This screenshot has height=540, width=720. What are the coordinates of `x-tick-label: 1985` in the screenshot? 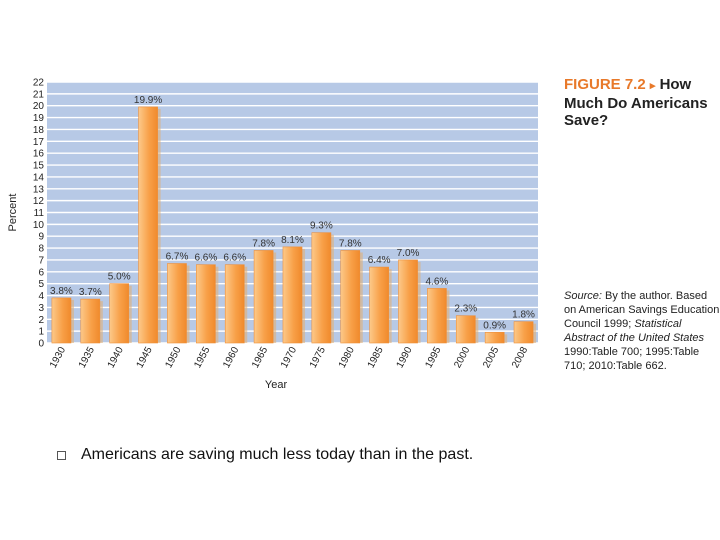 It's located at (376, 357).